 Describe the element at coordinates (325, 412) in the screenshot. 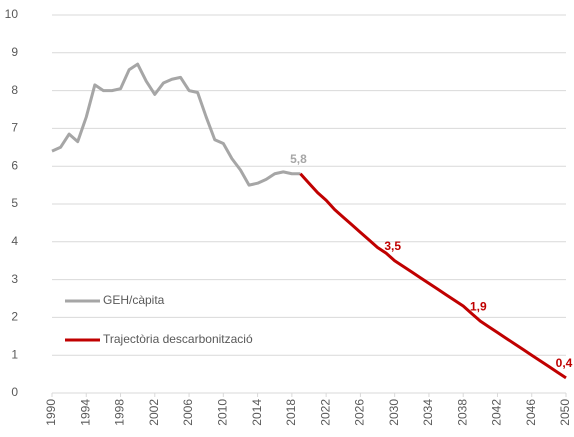

I see `x-tick-label: 2022` at that location.